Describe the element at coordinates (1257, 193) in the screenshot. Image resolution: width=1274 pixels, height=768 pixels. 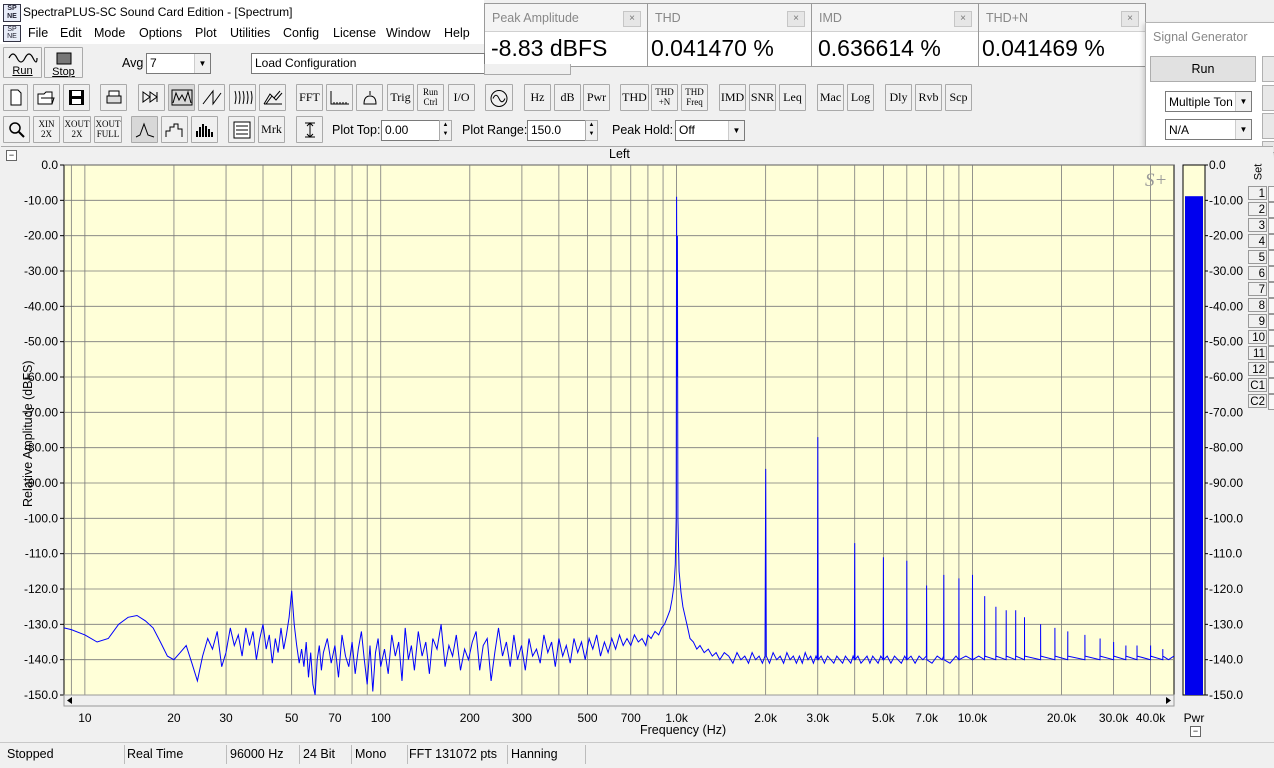
I see `set-button-1: 1` at that location.